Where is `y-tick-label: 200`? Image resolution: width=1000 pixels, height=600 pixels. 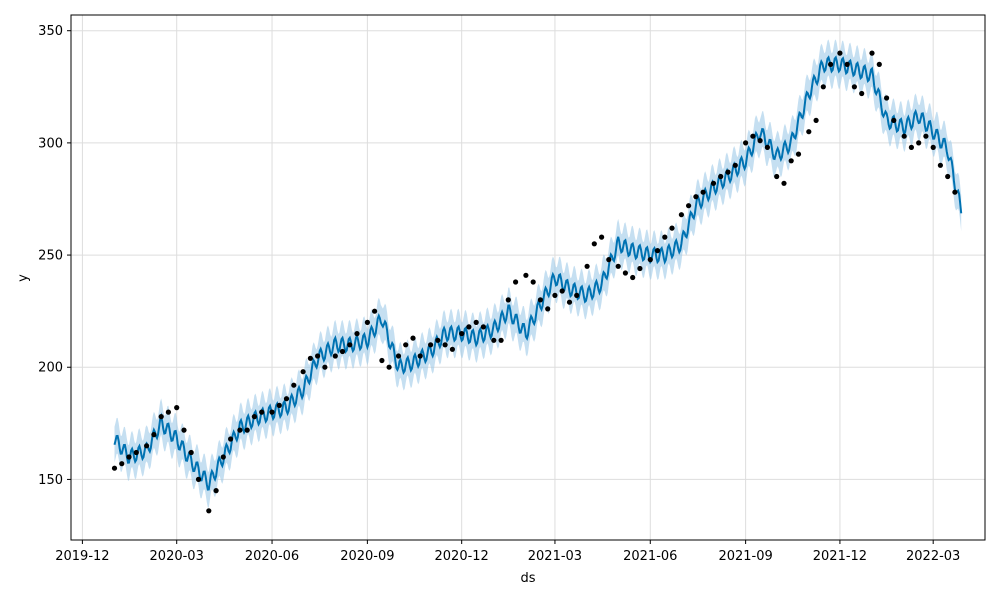
y-tick-label: 200 is located at coordinates (50, 368).